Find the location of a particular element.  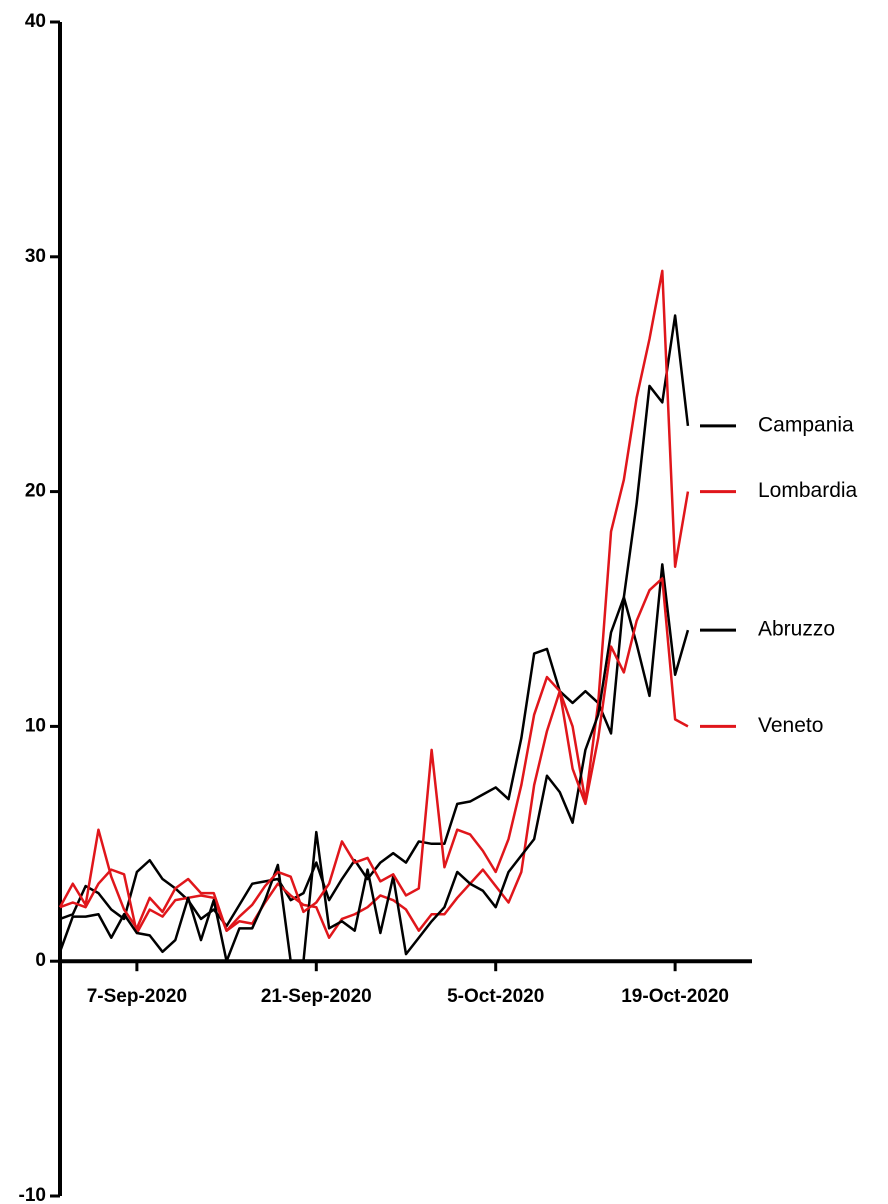

y-tick-label: 40 is located at coordinates (35, 21).